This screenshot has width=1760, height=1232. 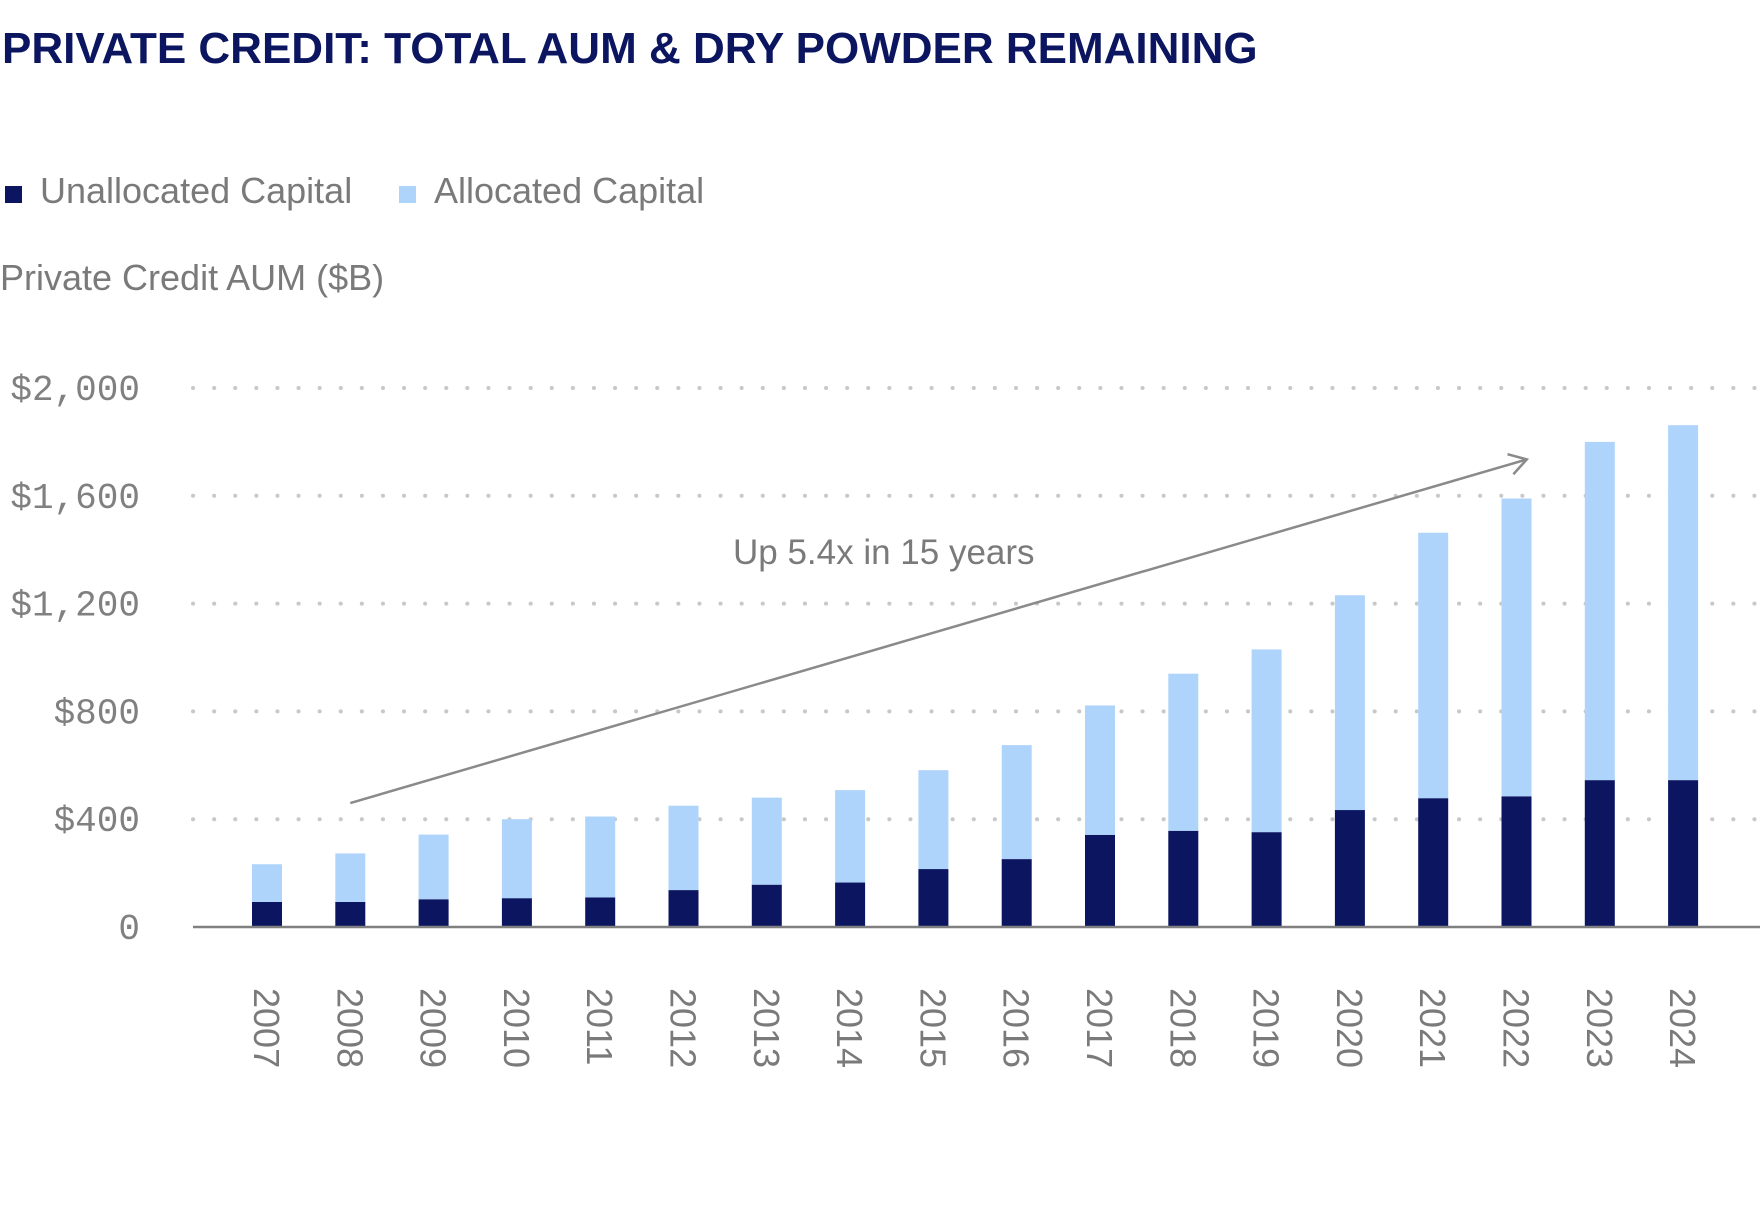 I want to click on annotation-arrow-head, so click(x=1518, y=464).